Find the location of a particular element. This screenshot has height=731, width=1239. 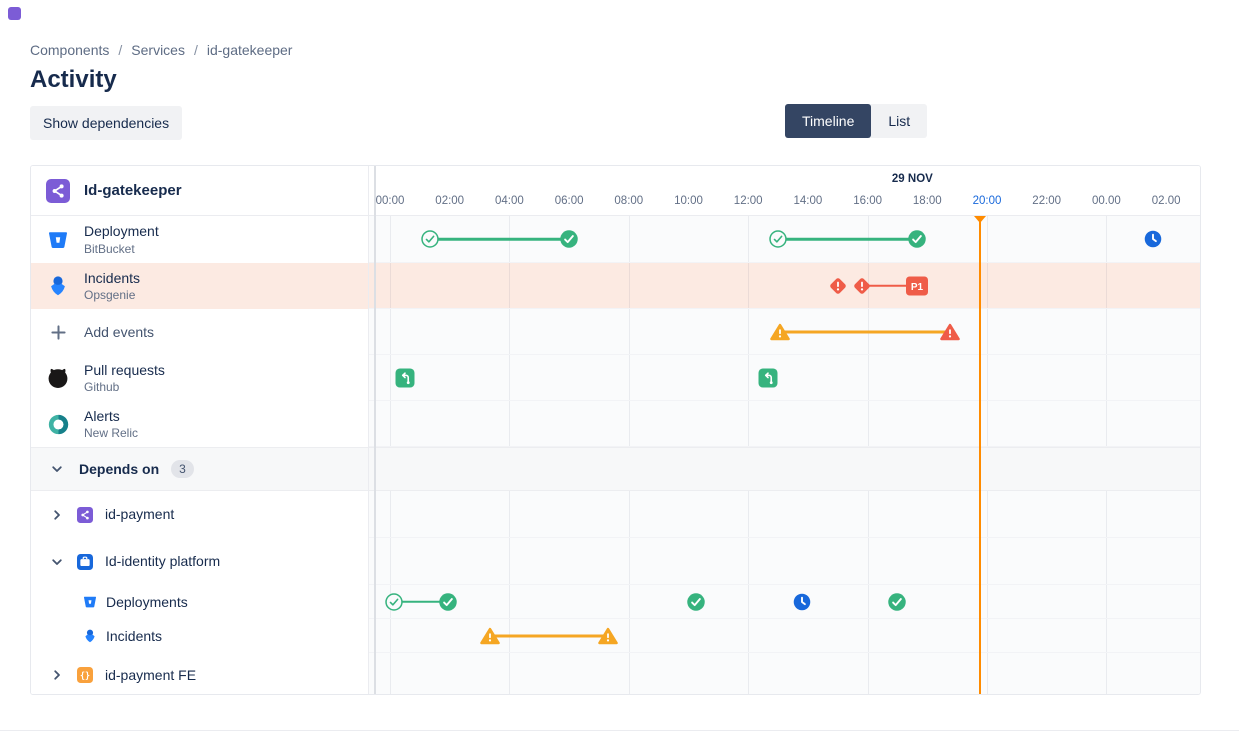

row-label: id-payment is located at coordinates (140, 514).